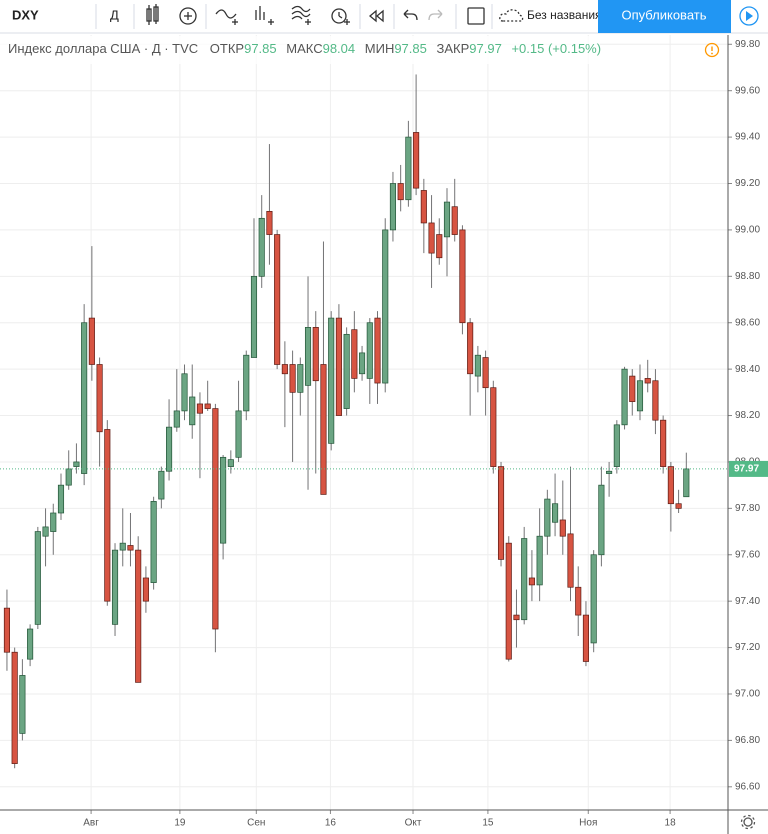 Image resolution: width=768 pixels, height=834 pixels. What do you see at coordinates (588, 823) in the screenshot?
I see `x-tick-label: Ноя` at bounding box center [588, 823].